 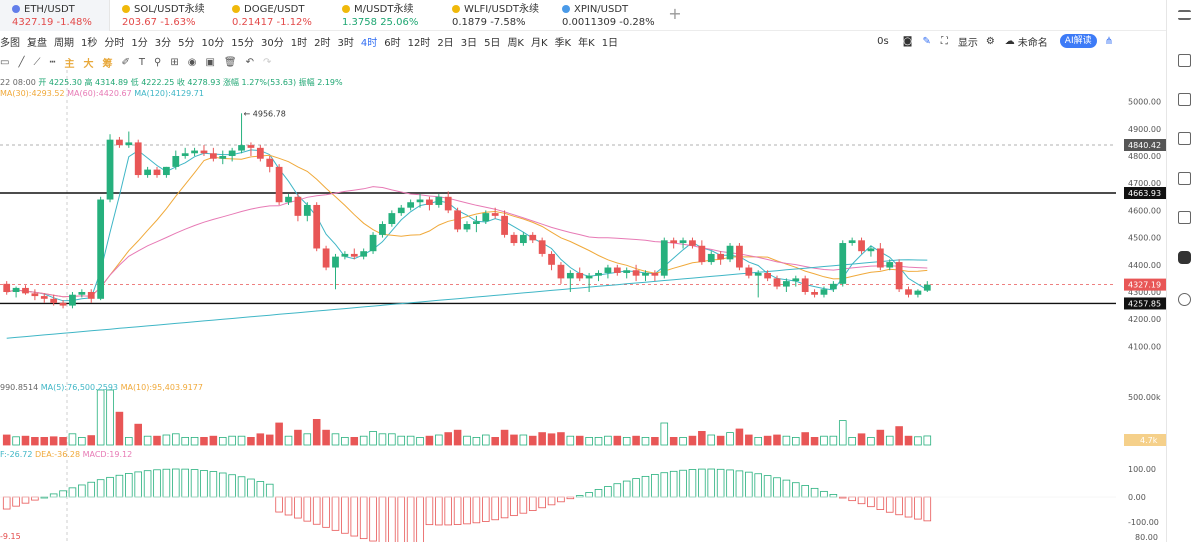 I want to click on tab-xpin: XPIN/USDT 0.0011309 -0.28%, so click(x=608, y=16).